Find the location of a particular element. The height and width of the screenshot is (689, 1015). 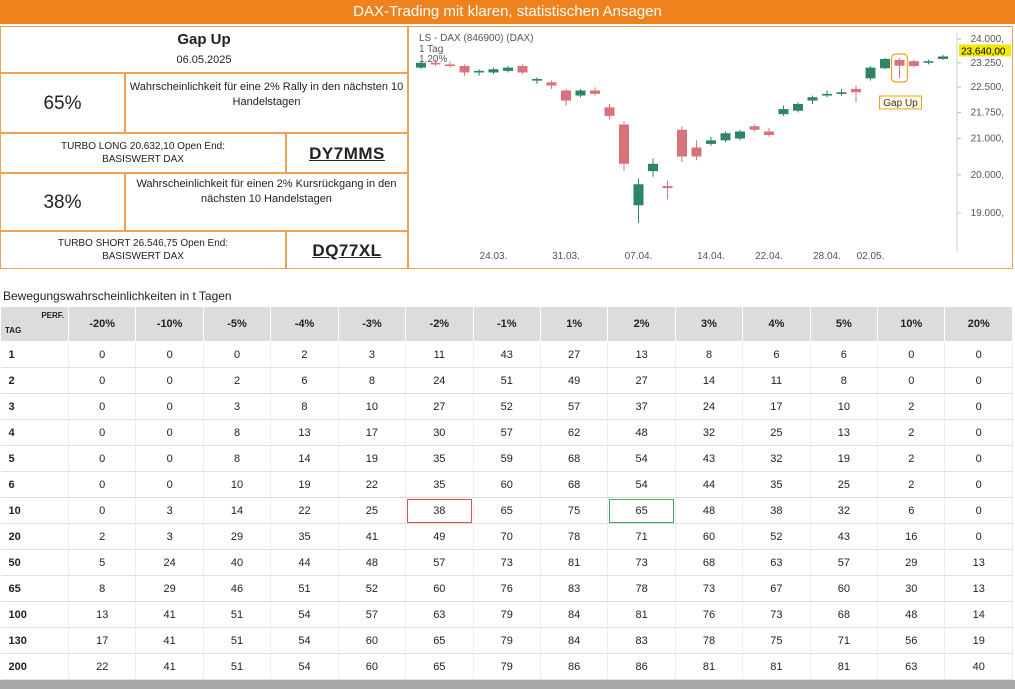

x-tick-label: 28.04. is located at coordinates (827, 256).